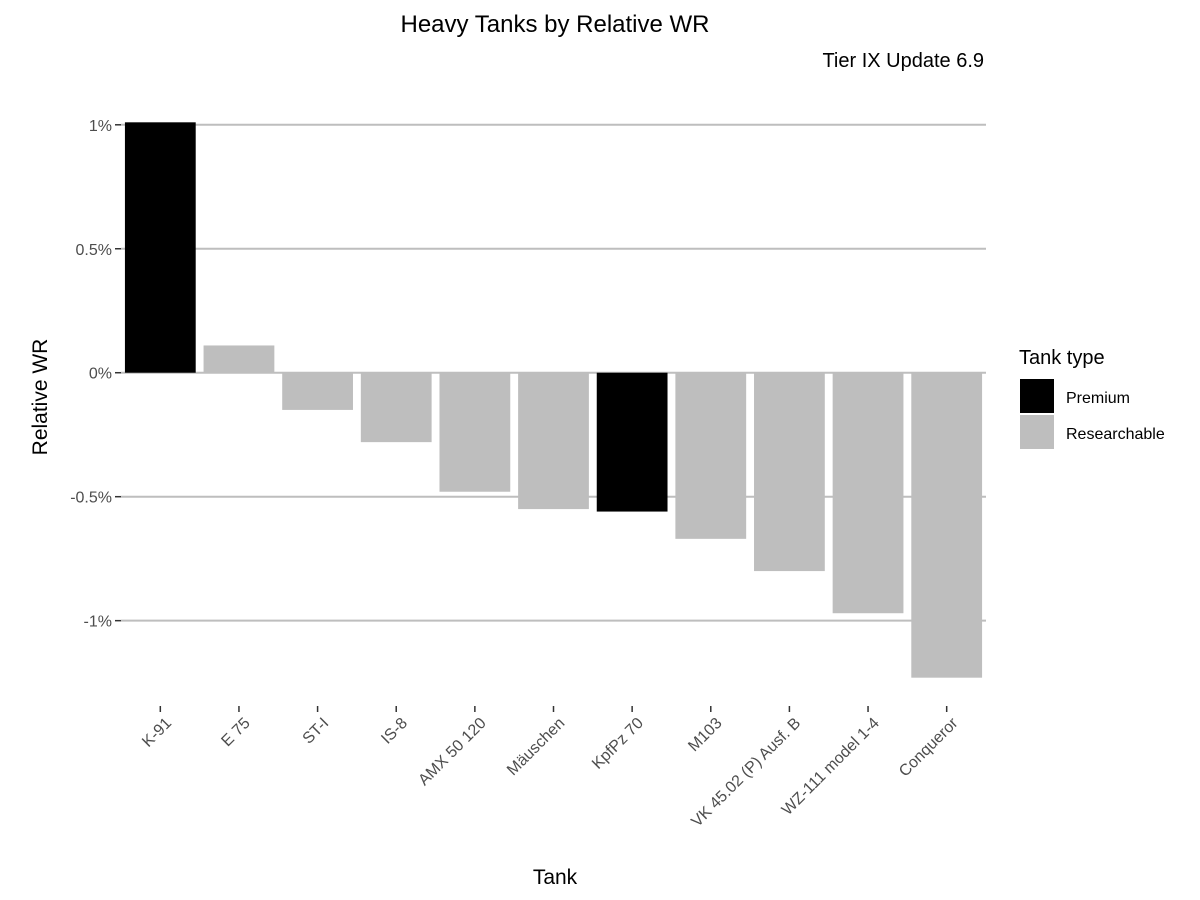 The image size is (1200, 900). What do you see at coordinates (157, 733) in the screenshot?
I see `x-tick-label: K-91` at bounding box center [157, 733].